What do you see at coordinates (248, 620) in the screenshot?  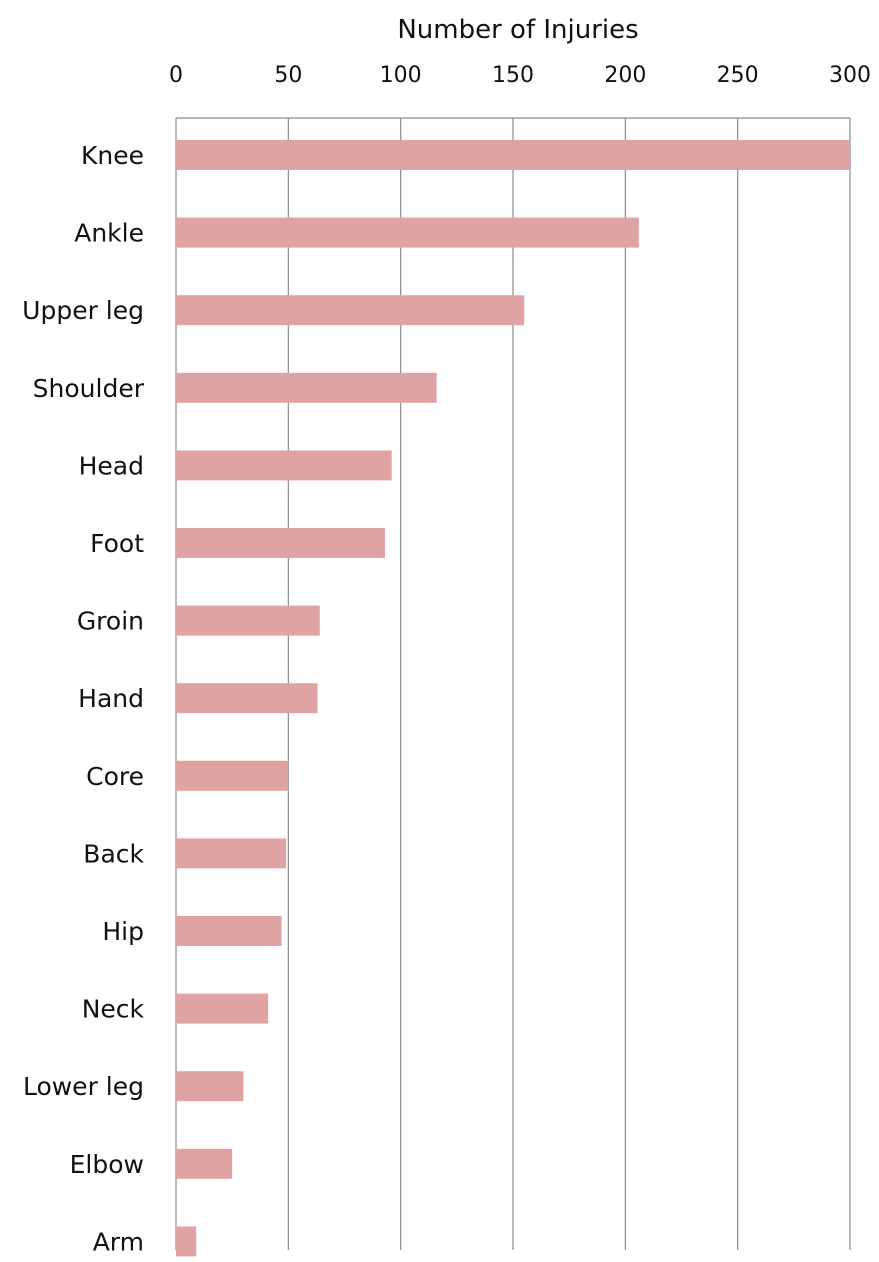 I see `bar-groin` at bounding box center [248, 620].